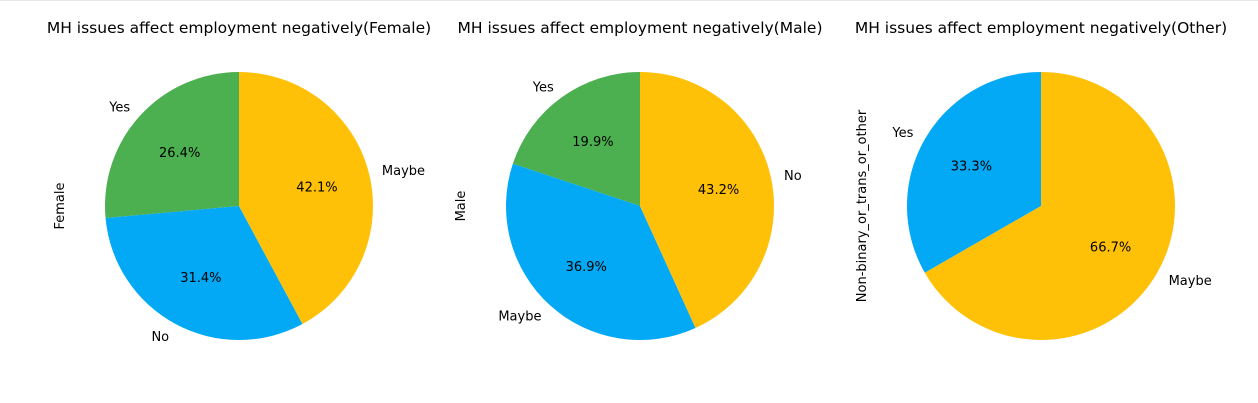 The width and height of the screenshot is (1258, 403). What do you see at coordinates (200, 278) in the screenshot?
I see `slice-percent-label: 31.4%` at bounding box center [200, 278].